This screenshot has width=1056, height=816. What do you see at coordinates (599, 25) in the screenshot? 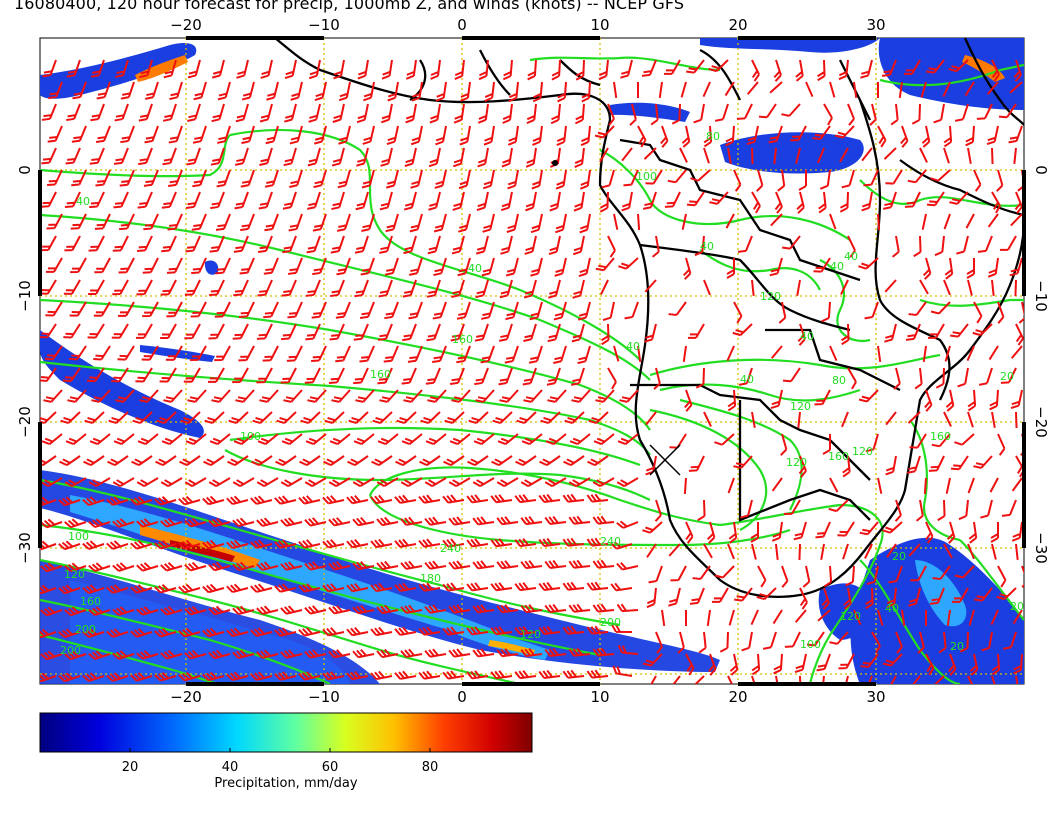
I see `lon-label-top: 10` at bounding box center [599, 25].